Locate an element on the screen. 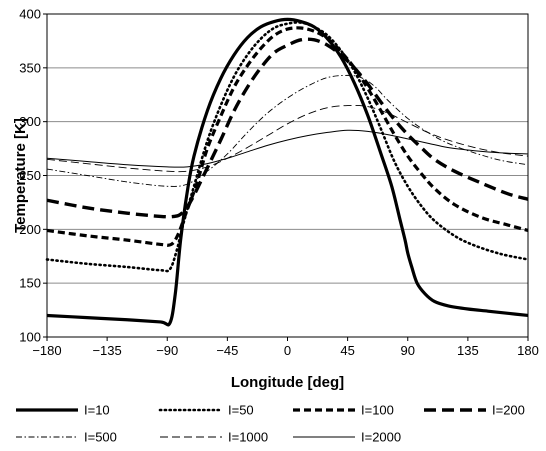 This screenshot has width=546, height=451. legend: I=10 I=50 I=100 I=200 I=500 I=1000 I=2000 is located at coordinates (270, 424).